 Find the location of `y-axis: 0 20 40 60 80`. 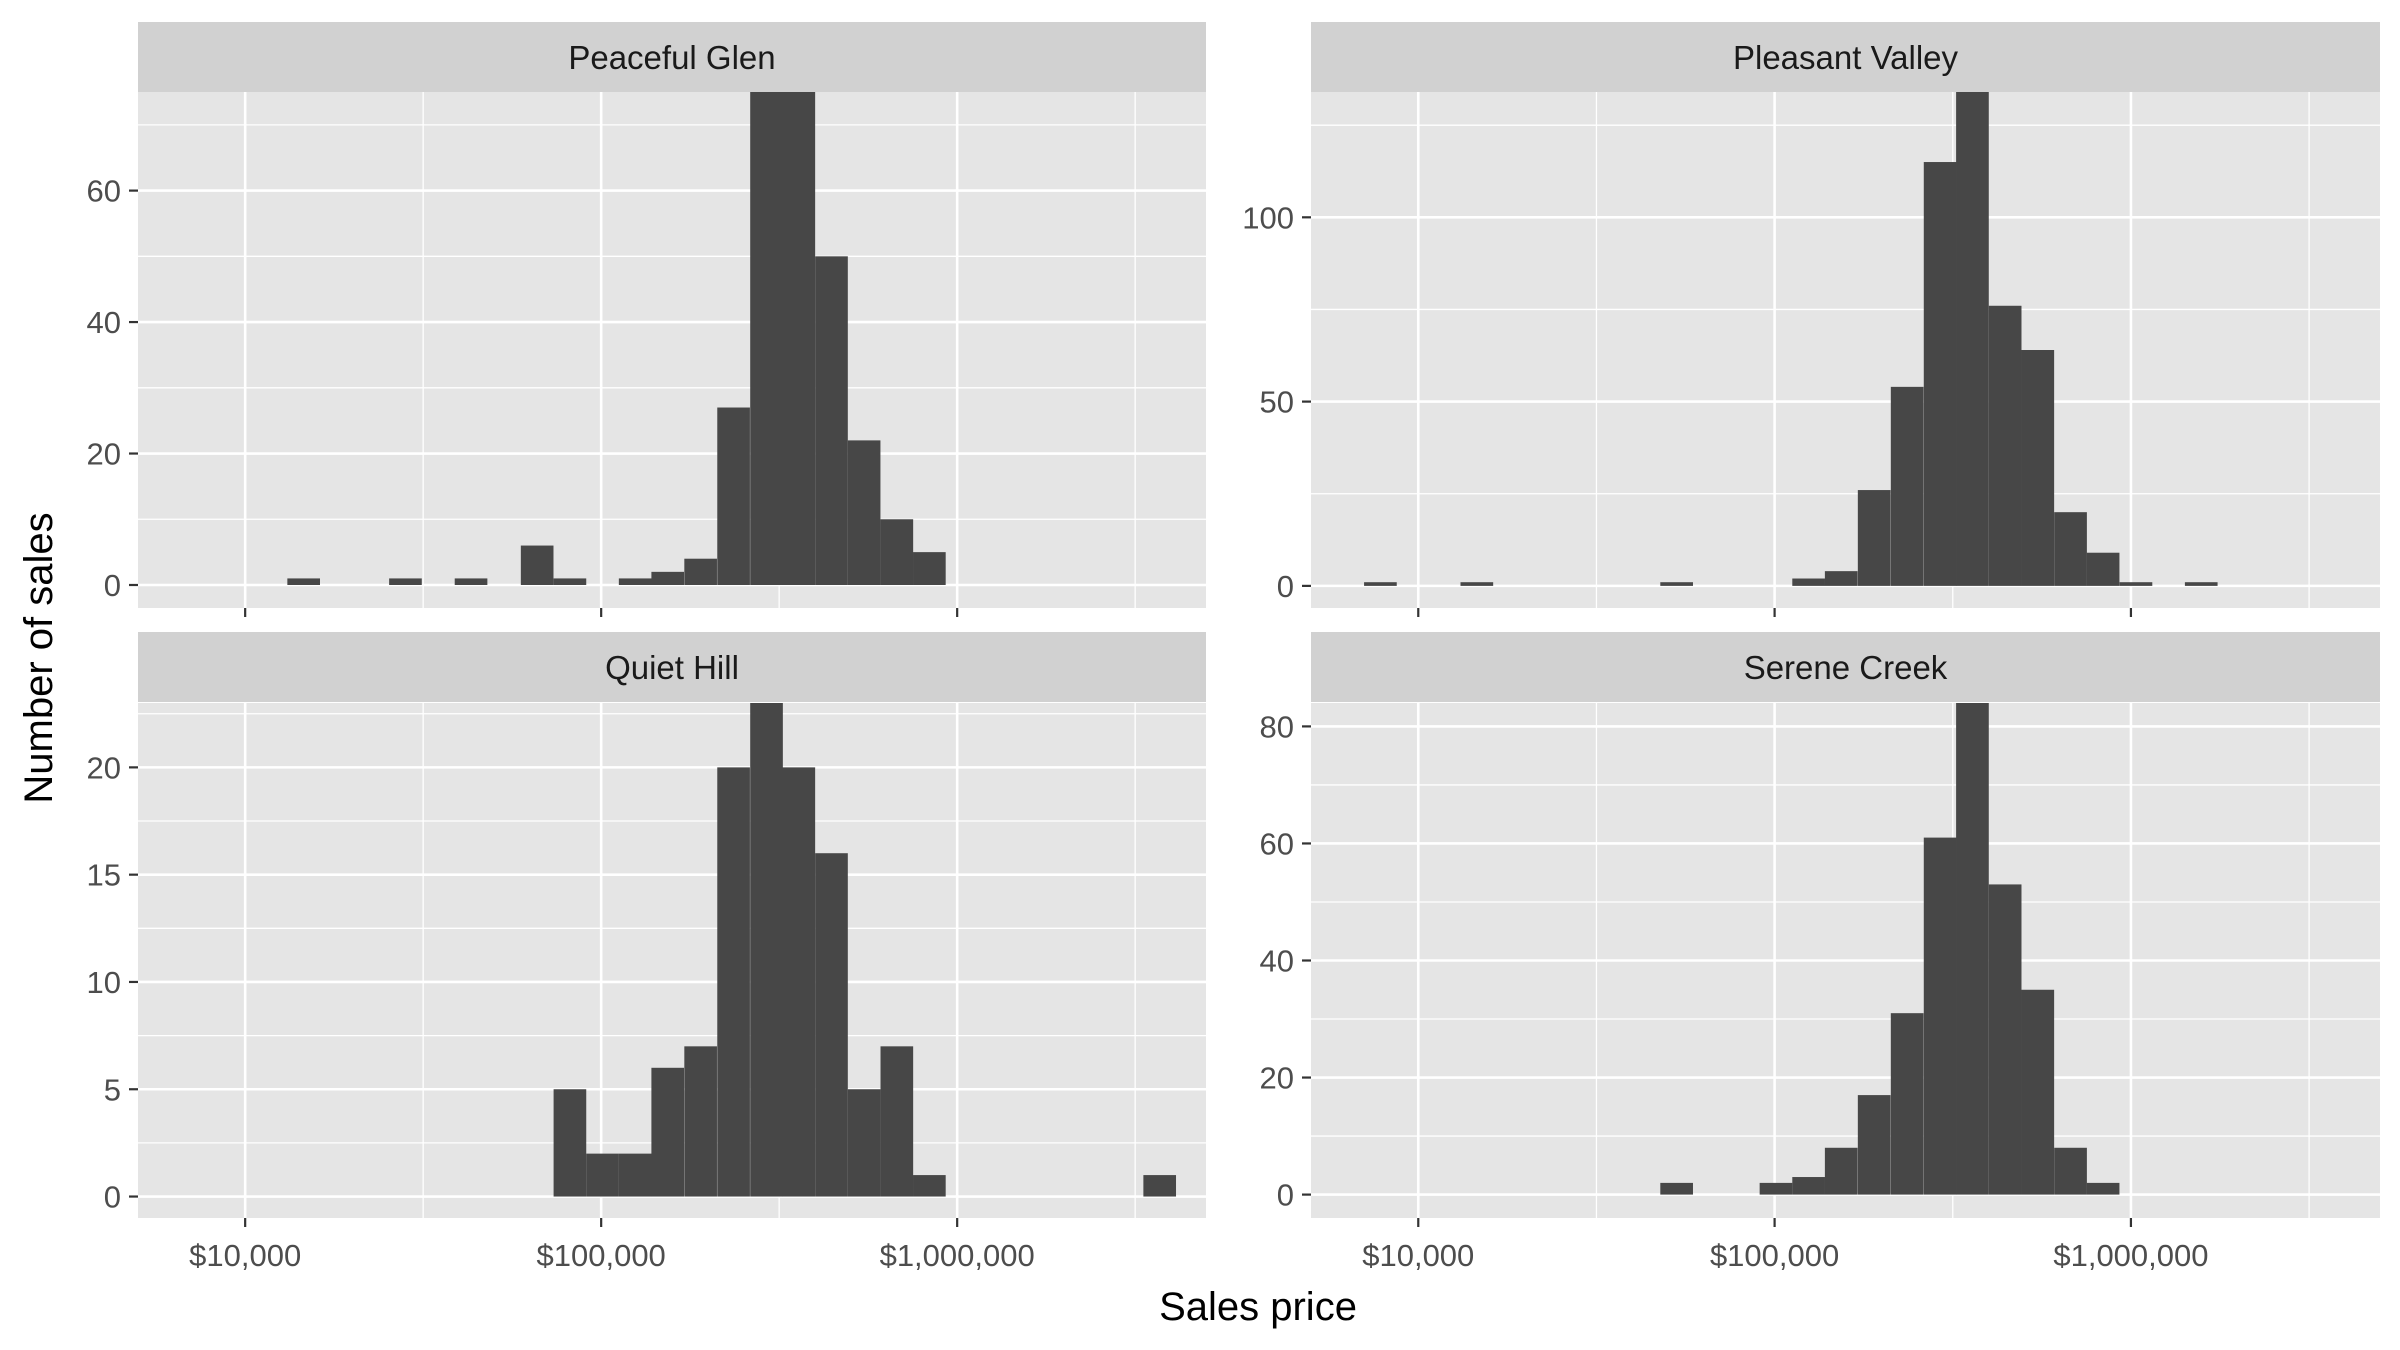

y-axis: 0 20 40 60 80 is located at coordinates (1285, 961).